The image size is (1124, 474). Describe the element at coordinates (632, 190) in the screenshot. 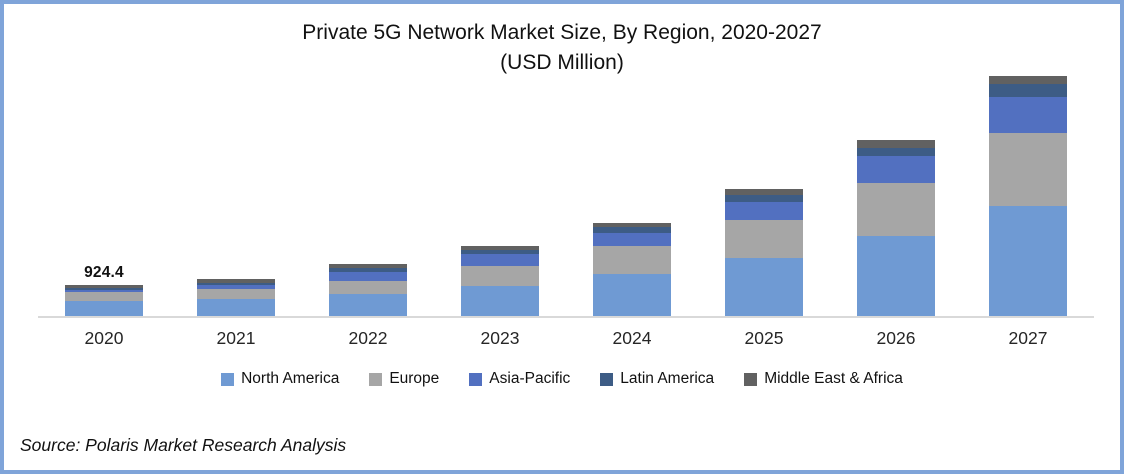

I see `bar-column-2024` at that location.